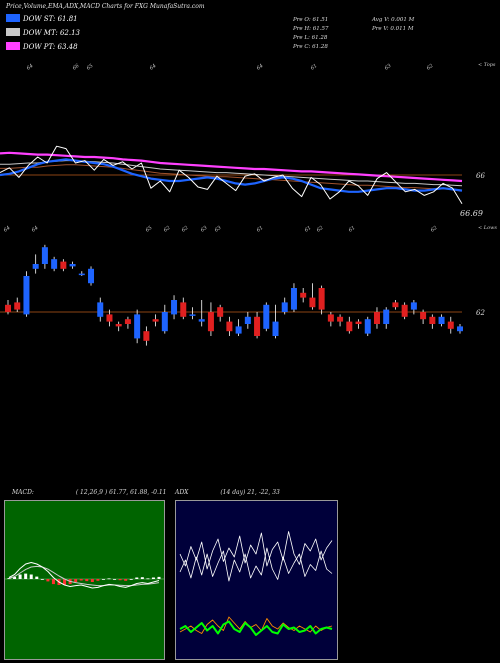 Image resolution: width=500 pixels, height=663 pixels. What do you see at coordinates (393, 20) in the screenshot?
I see `avg-volume: Avg V: 0.001 M` at bounding box center [393, 20].